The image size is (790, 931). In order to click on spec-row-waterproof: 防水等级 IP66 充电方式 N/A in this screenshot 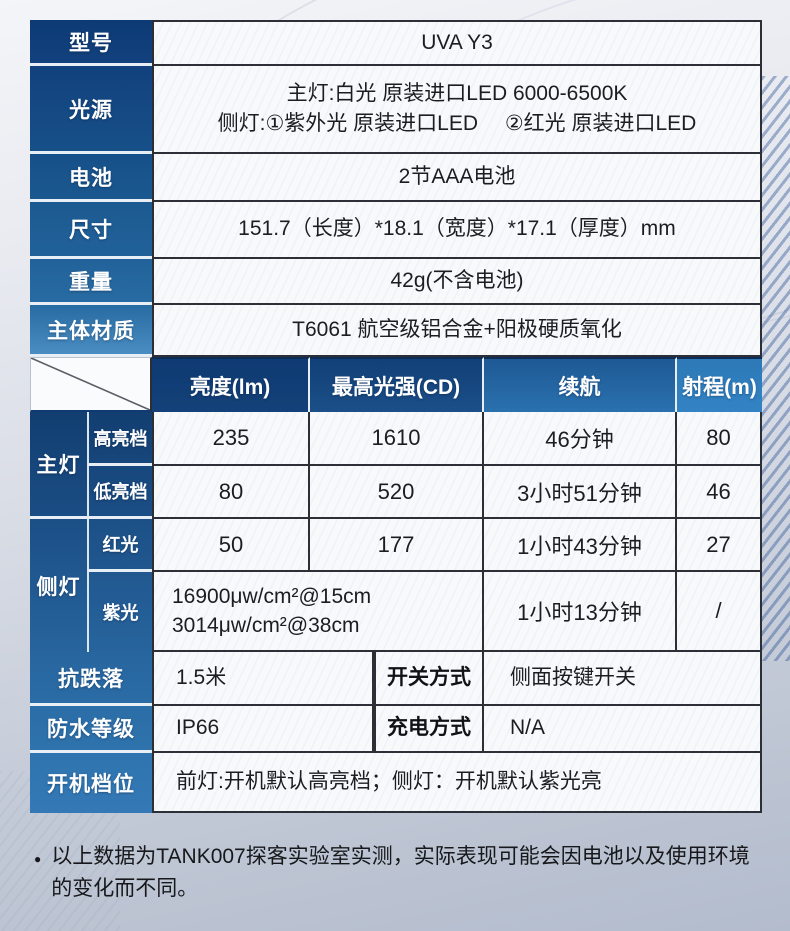, I will do `click(396, 729)`.